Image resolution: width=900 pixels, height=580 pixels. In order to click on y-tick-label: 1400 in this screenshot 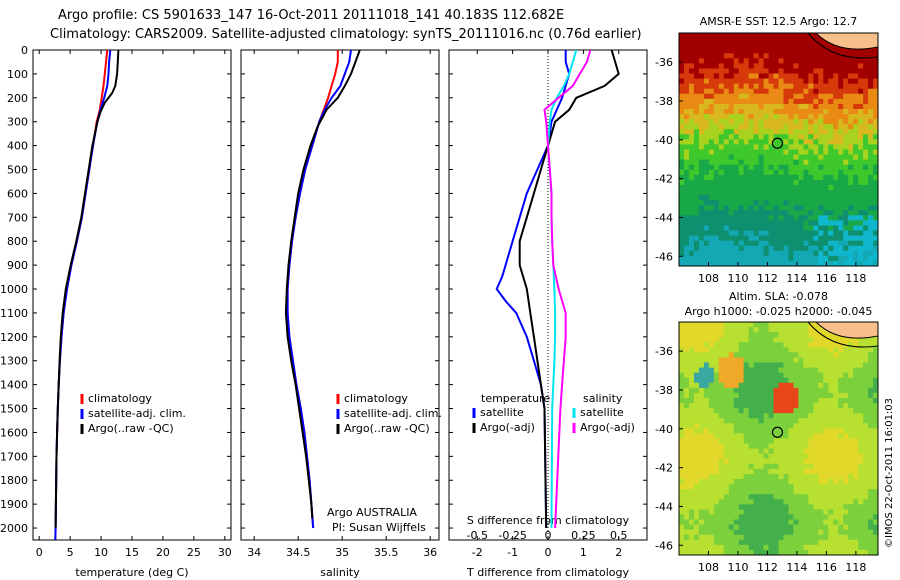, I will do `click(14, 385)`.